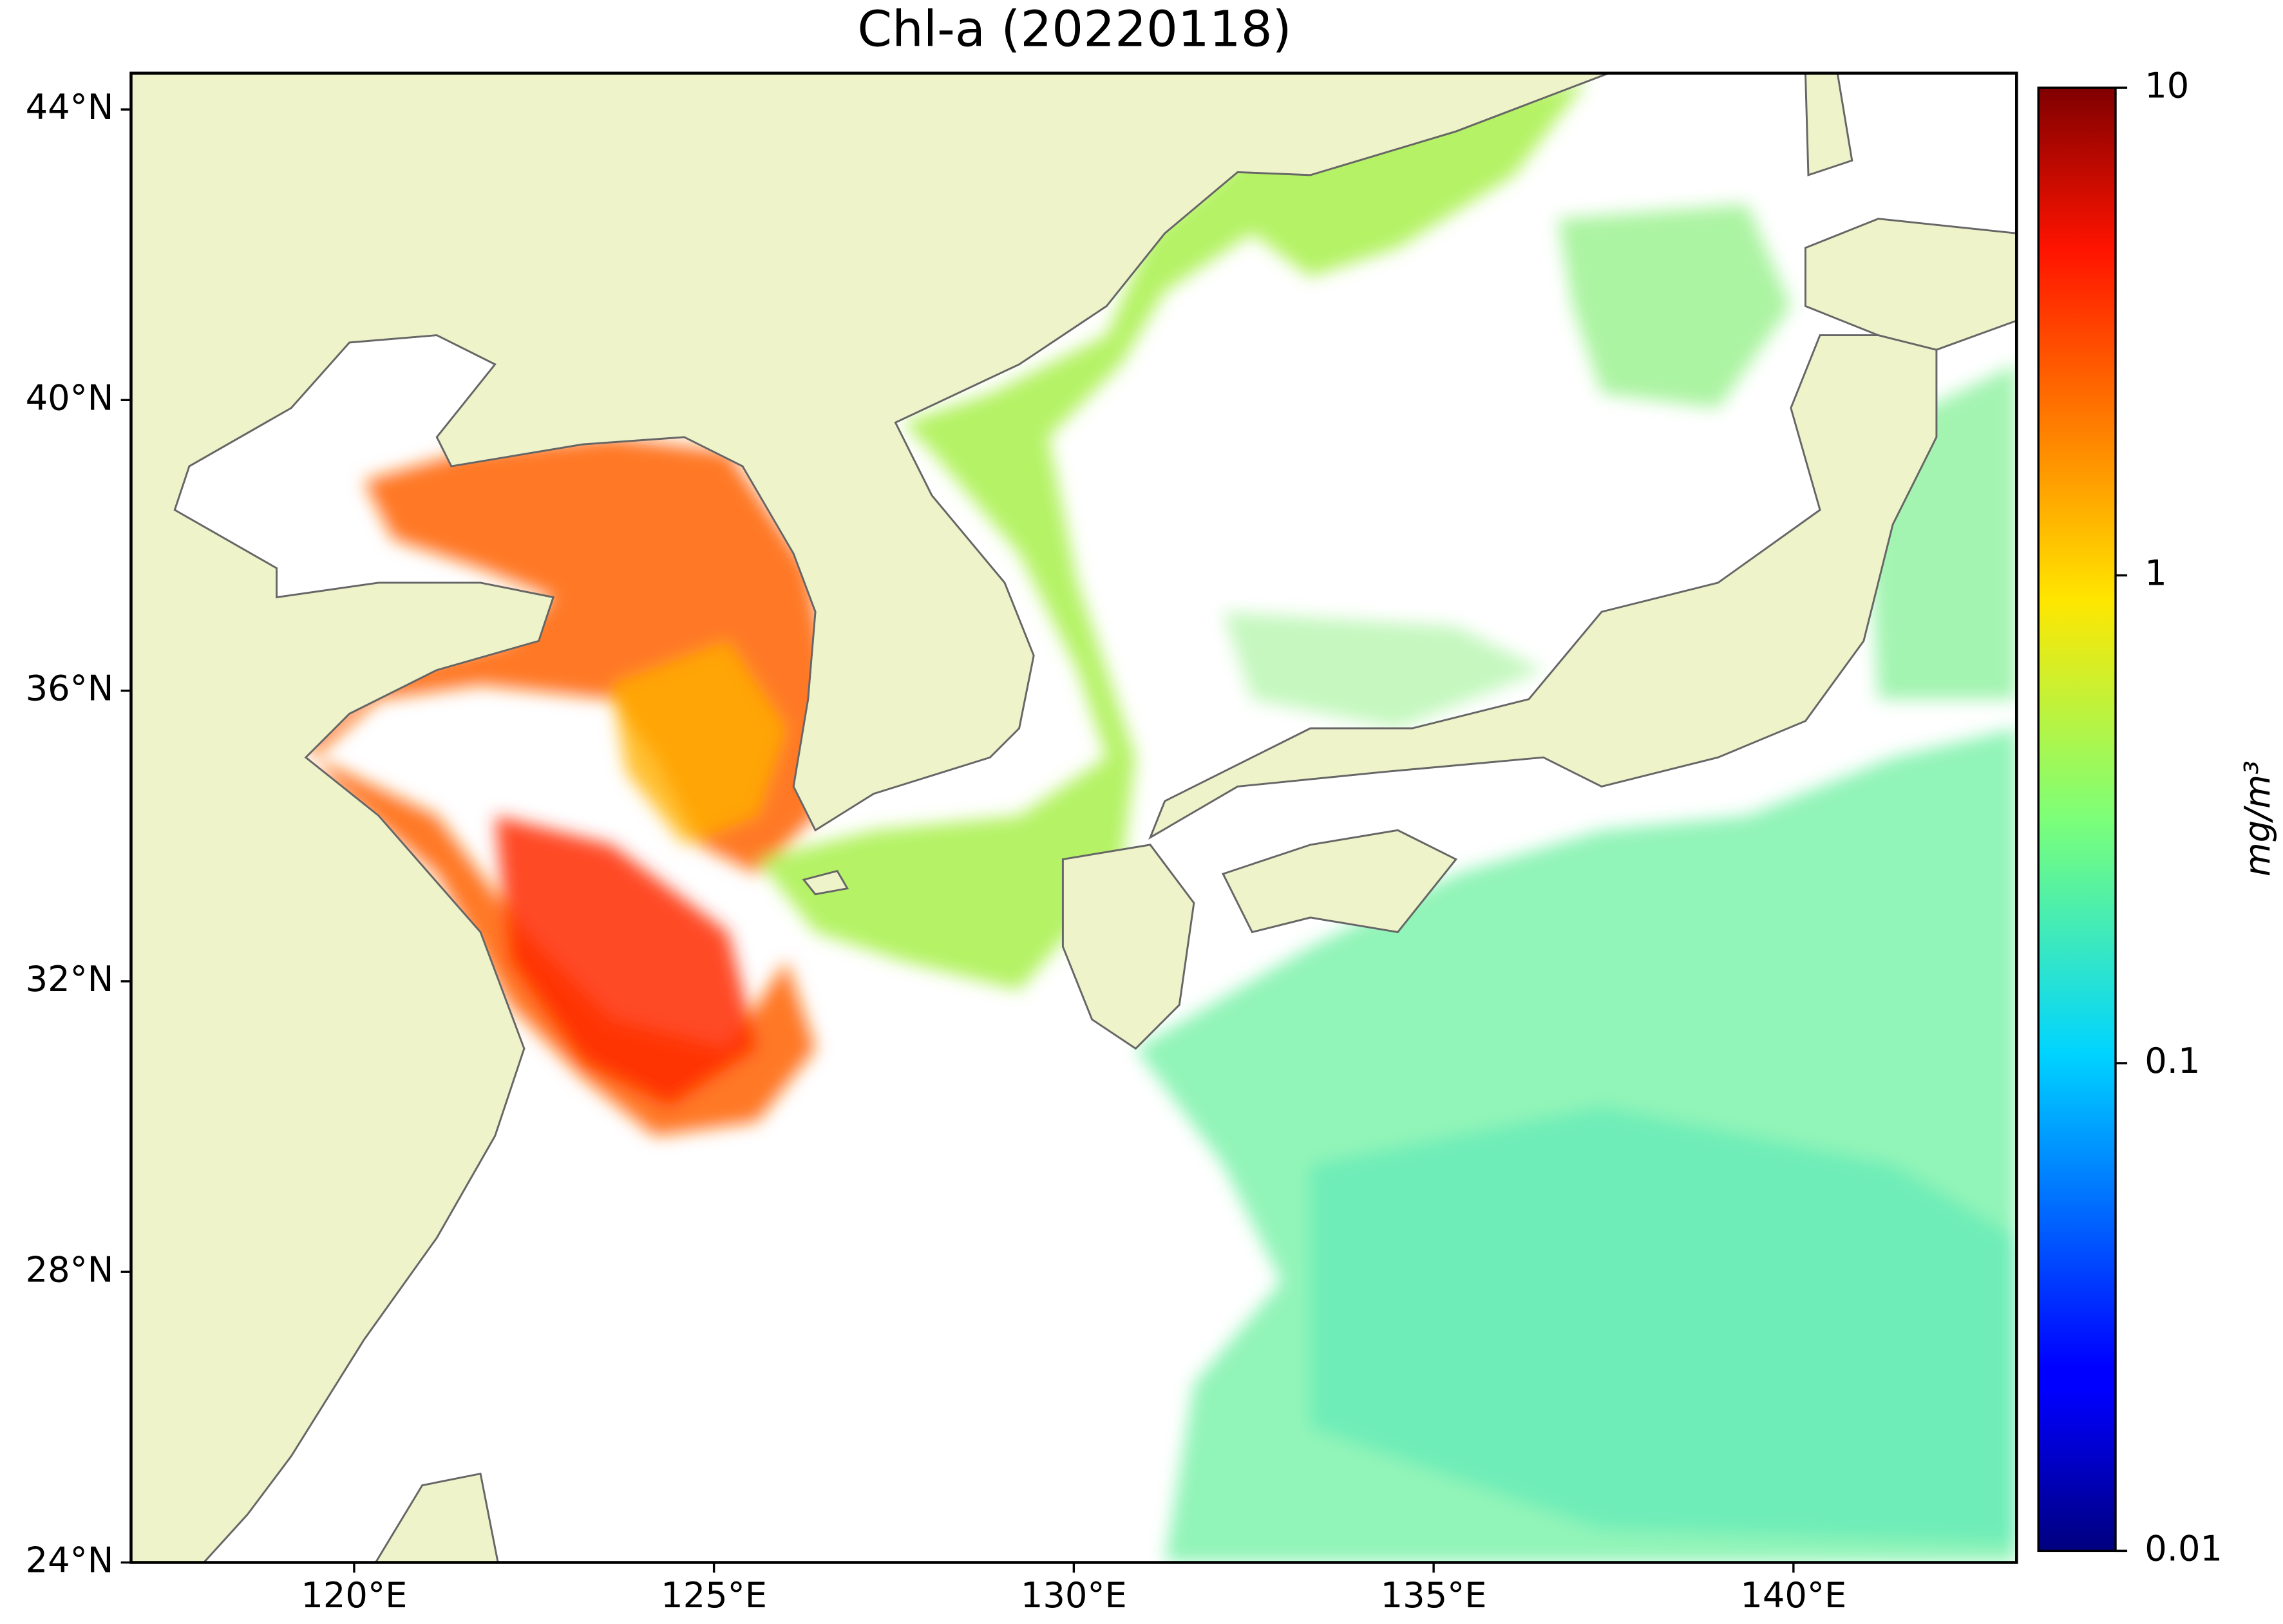  What do you see at coordinates (1910, 285) in the screenshot?
I see `hokkaido` at bounding box center [1910, 285].